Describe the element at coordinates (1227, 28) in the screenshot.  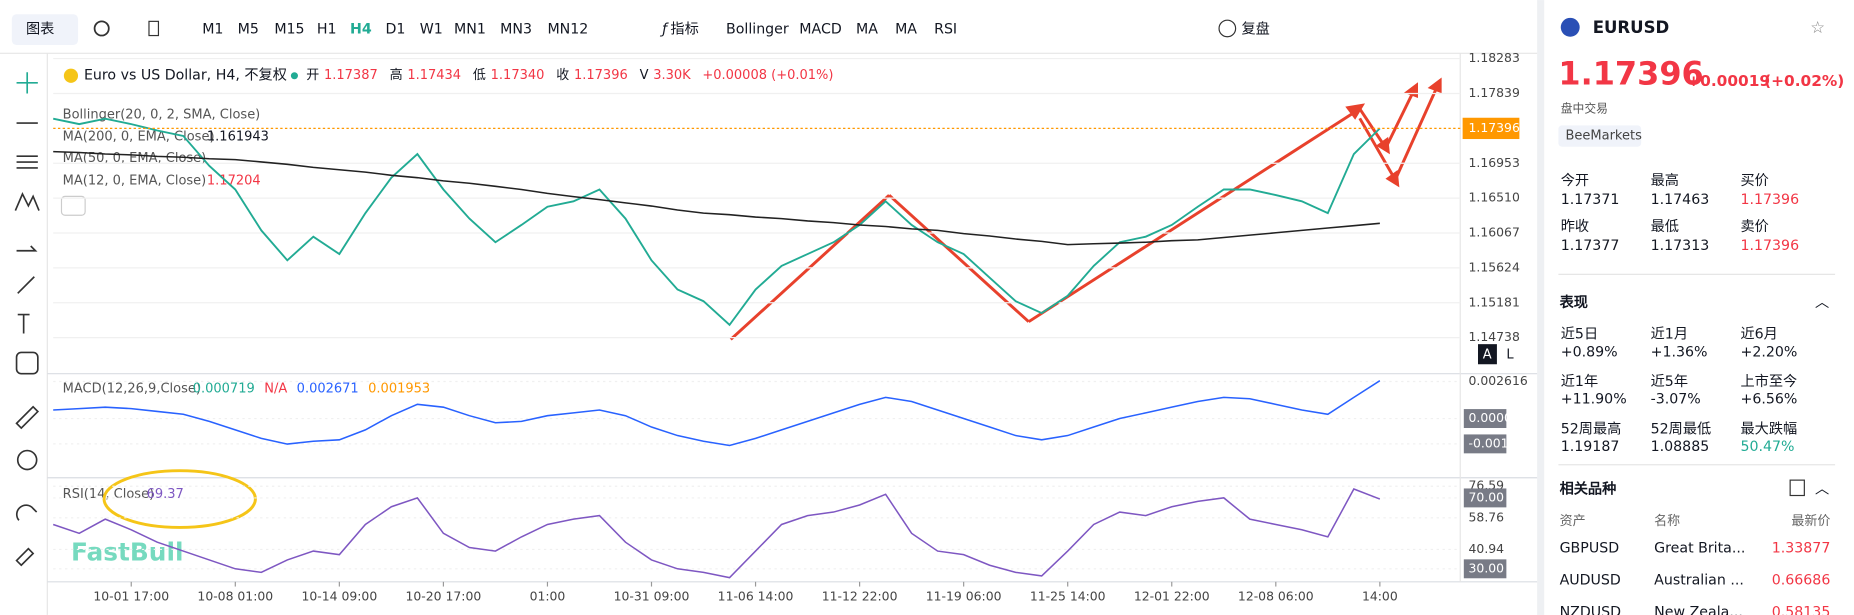
I see `replay-icon` at that location.